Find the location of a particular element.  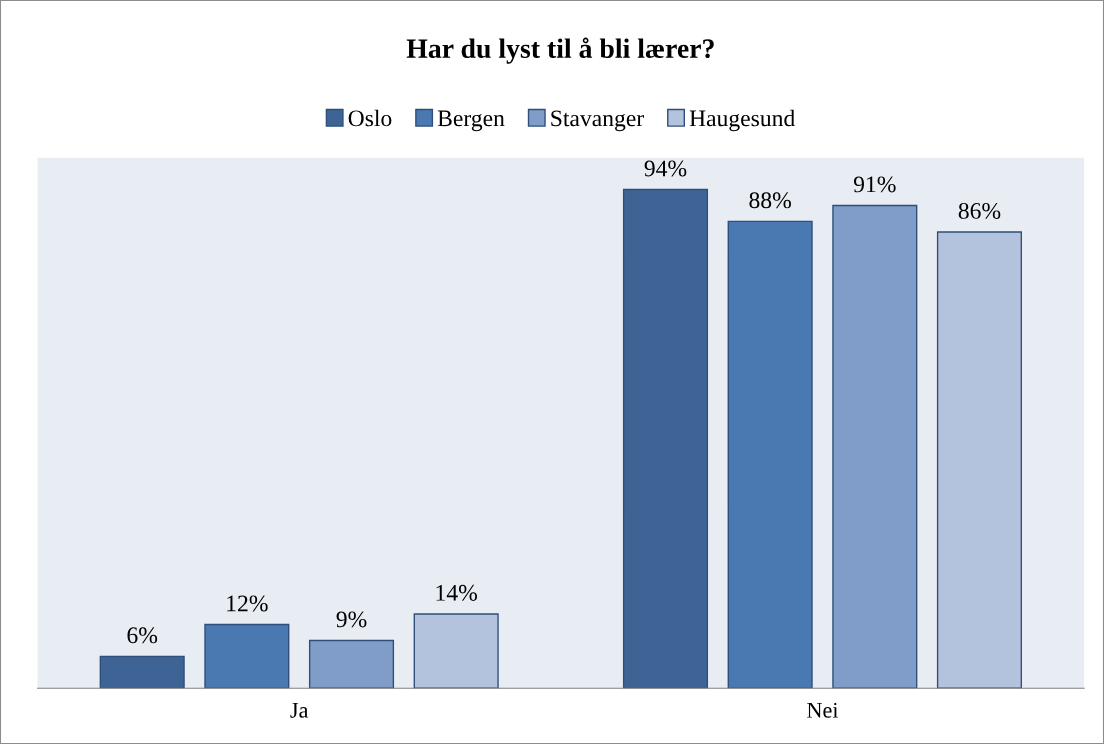

data-label: 88% is located at coordinates (770, 200).